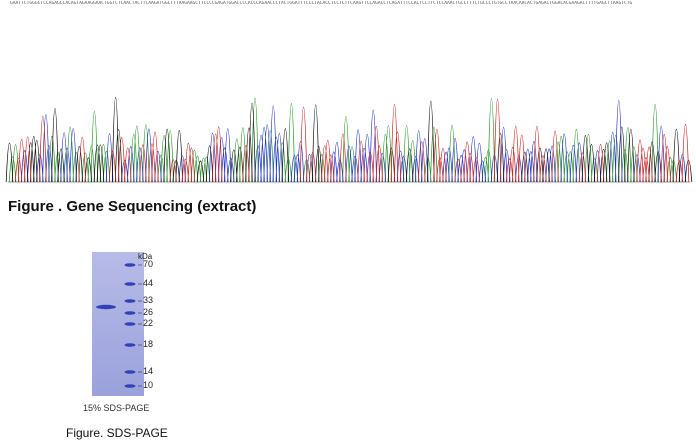  What do you see at coordinates (116, 408) in the screenshot?
I see `gel-type-label: 15% SDS-PAGE` at bounding box center [116, 408].